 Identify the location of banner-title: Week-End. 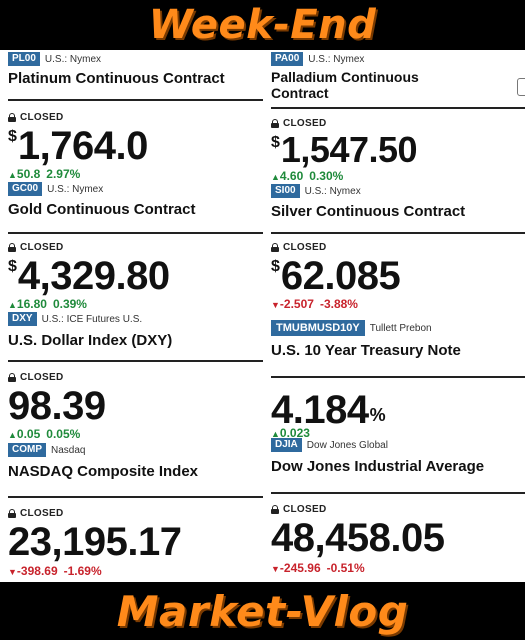
(262, 25).